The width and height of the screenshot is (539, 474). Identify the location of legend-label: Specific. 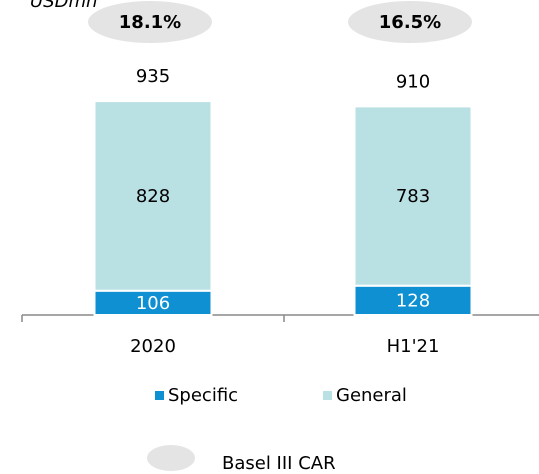
(203, 395).